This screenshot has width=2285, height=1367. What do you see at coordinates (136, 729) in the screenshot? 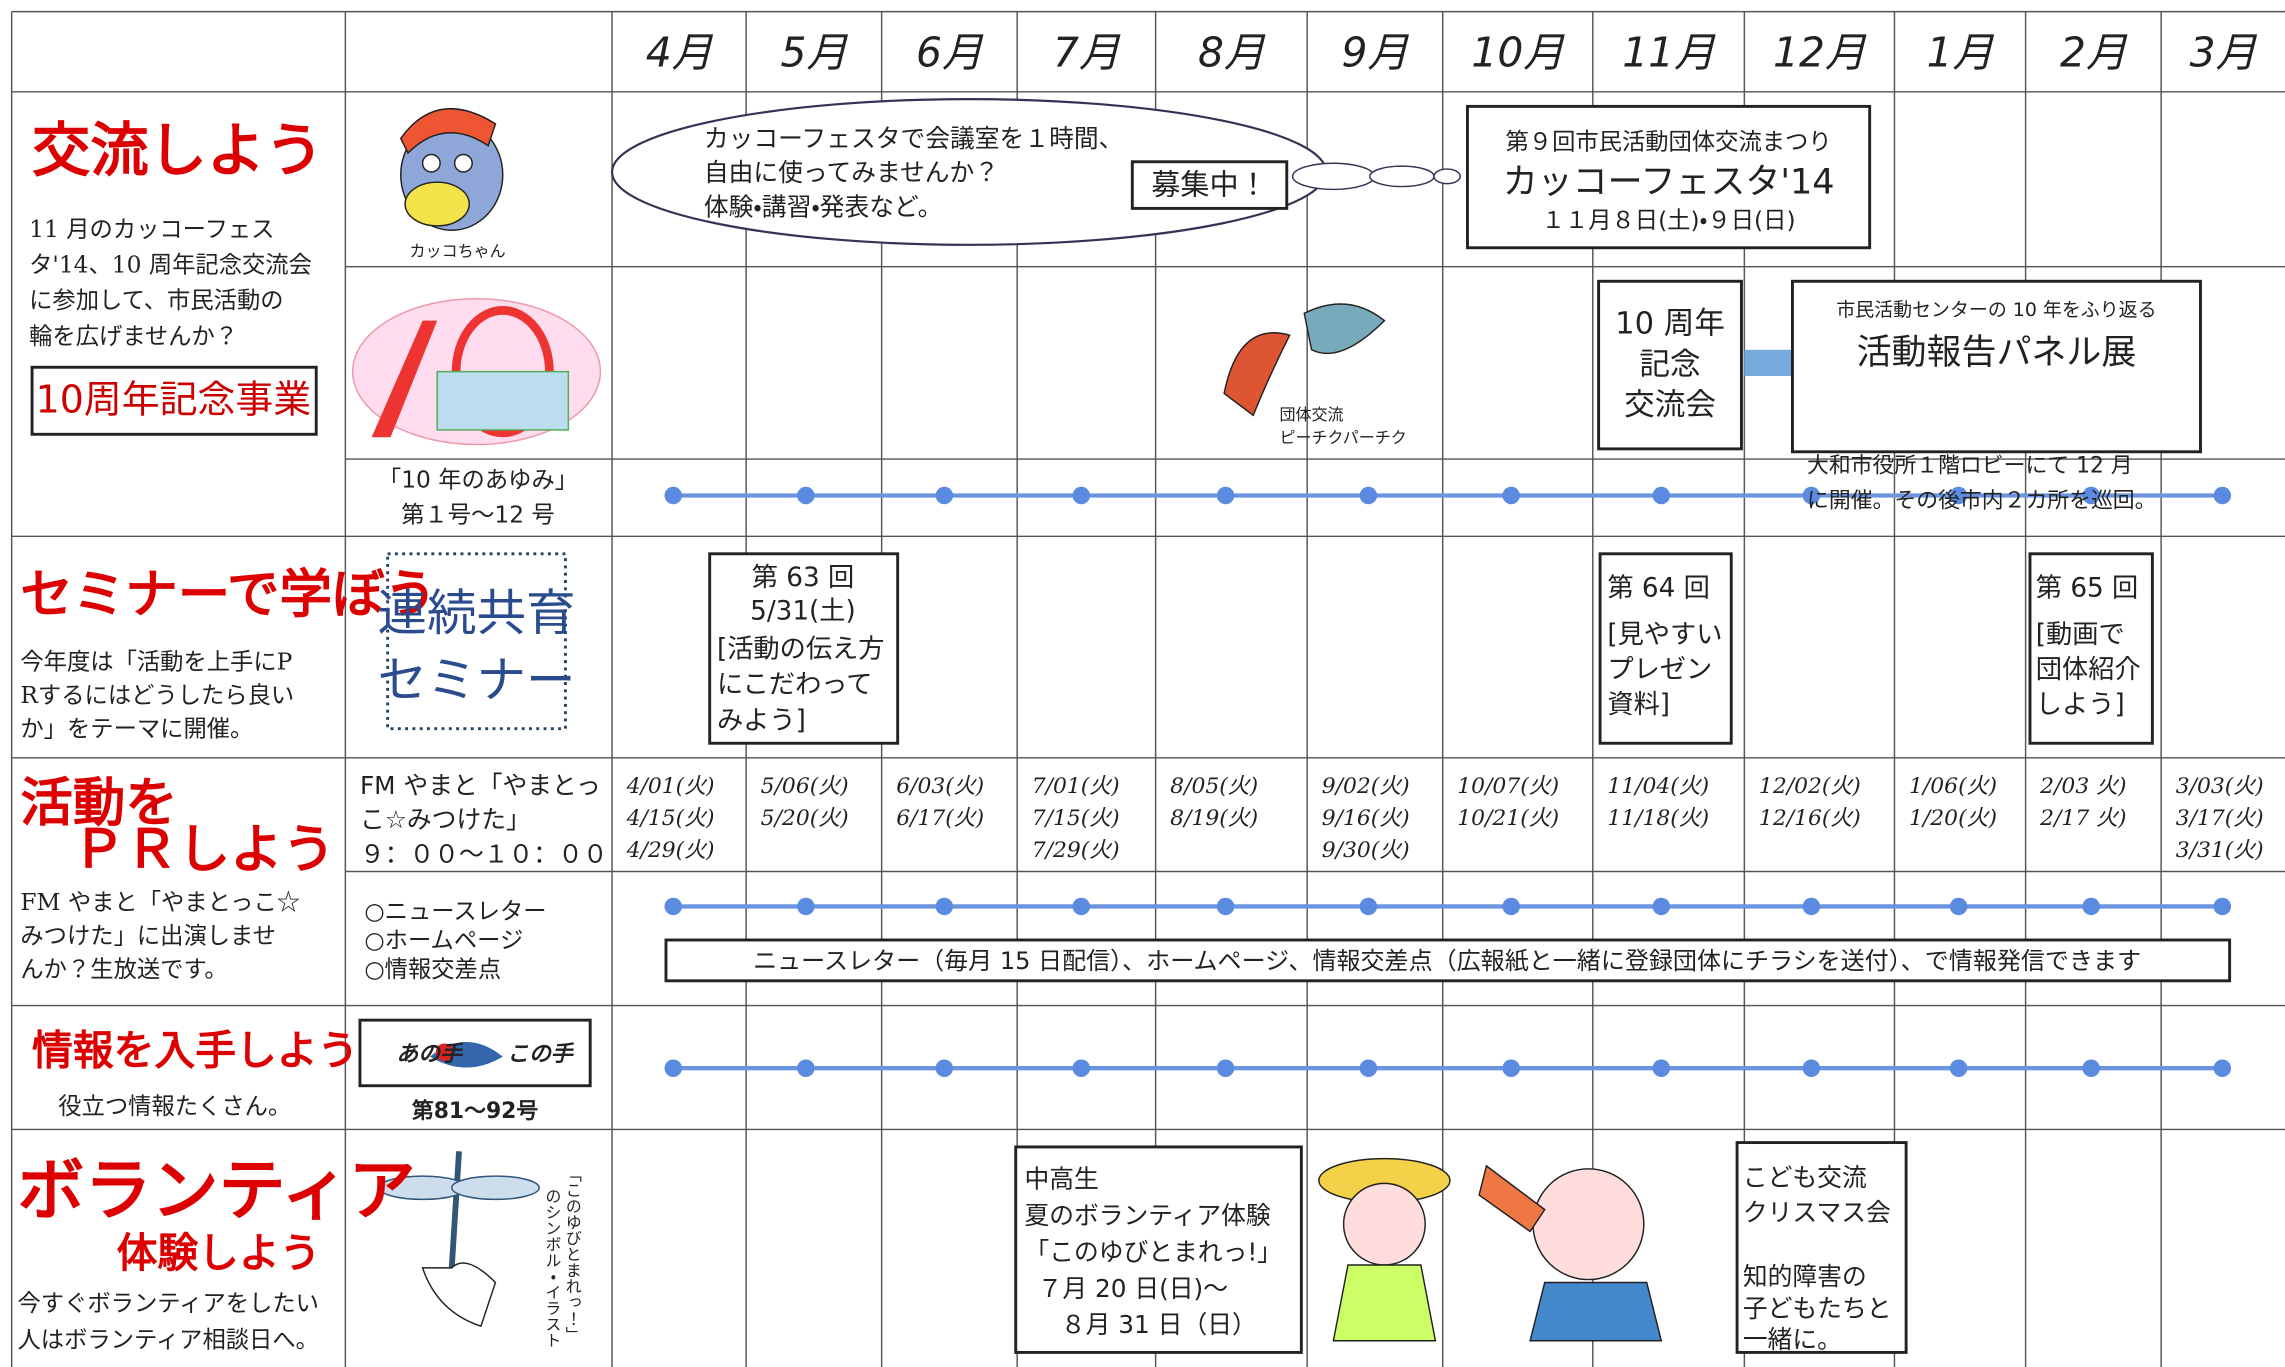
I see `description: か」をテーマに開催。` at bounding box center [136, 729].